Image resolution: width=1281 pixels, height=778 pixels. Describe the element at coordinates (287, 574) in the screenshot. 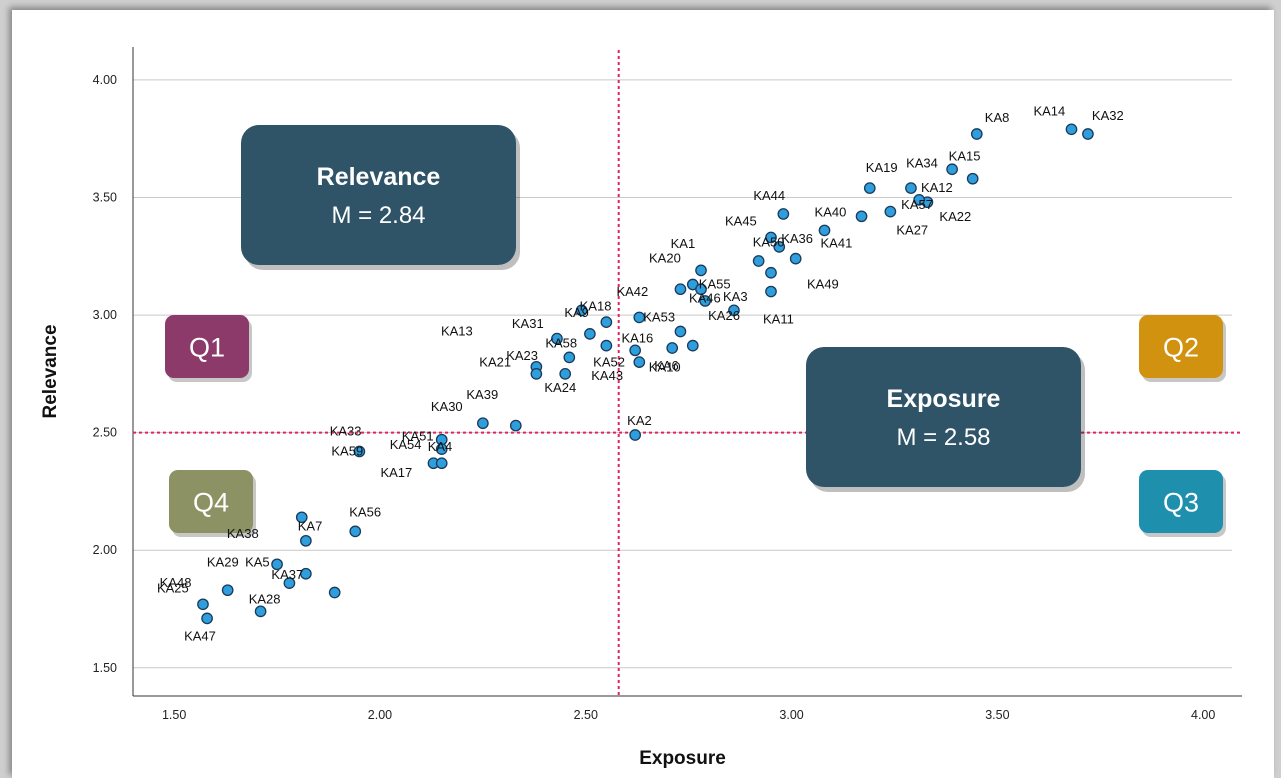

I see `point-label: KA37` at that location.